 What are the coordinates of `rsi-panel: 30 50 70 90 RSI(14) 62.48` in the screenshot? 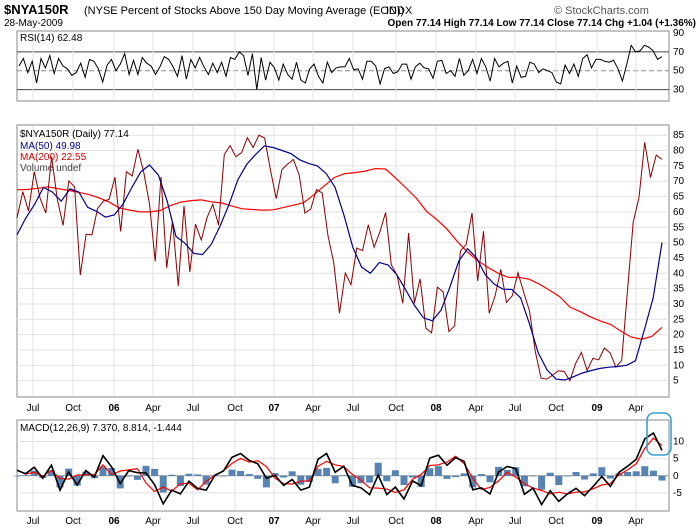 It's located at (350, 65).